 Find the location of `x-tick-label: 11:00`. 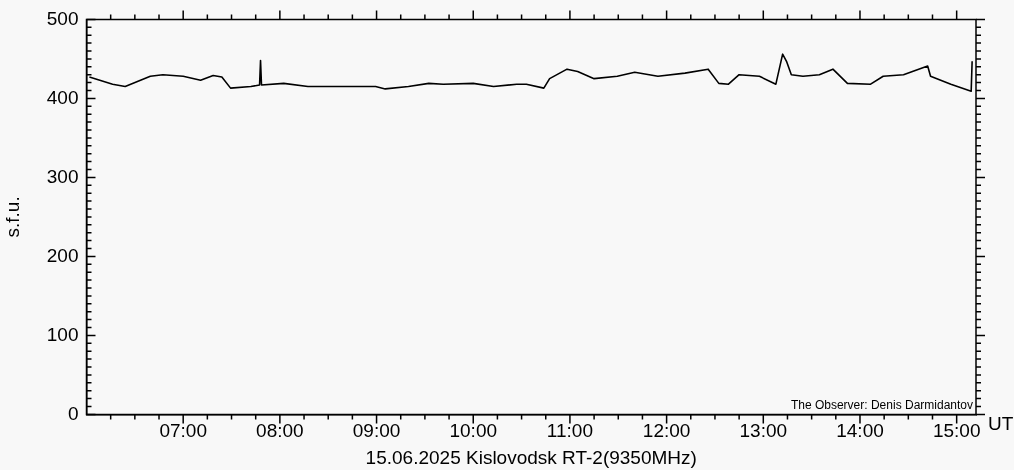

x-tick-label: 11:00 is located at coordinates (569, 431).